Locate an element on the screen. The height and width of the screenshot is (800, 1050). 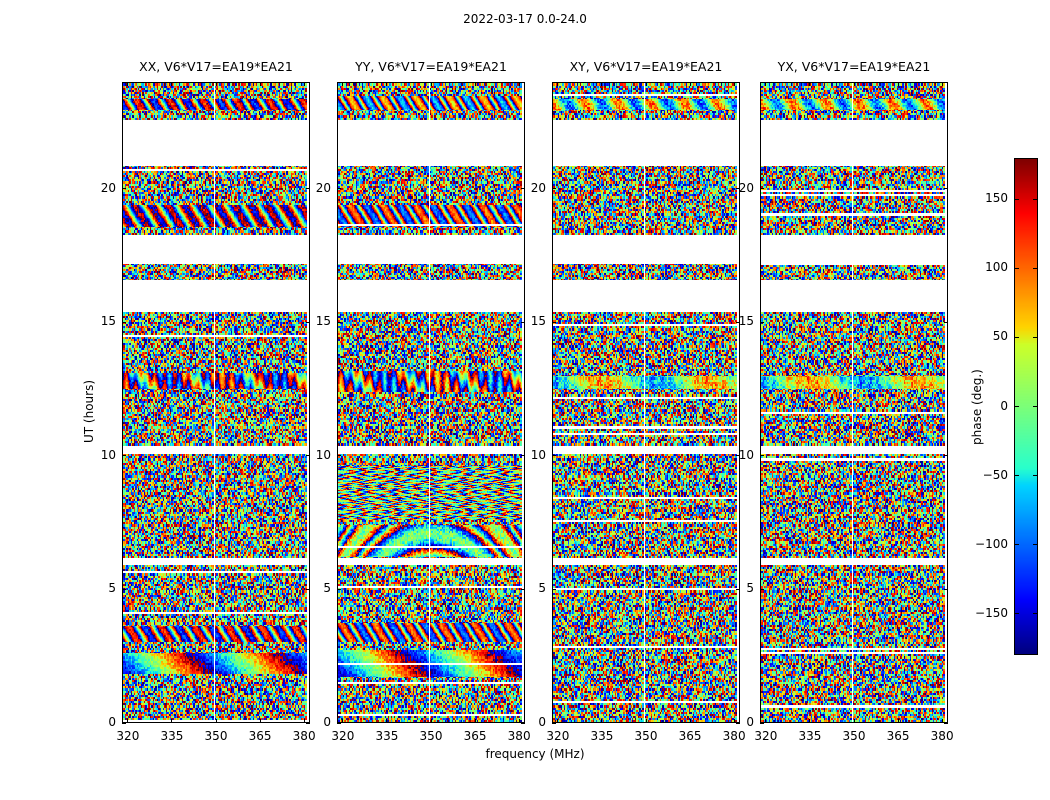
phase-waterfall-image is located at coordinates (216, 402).